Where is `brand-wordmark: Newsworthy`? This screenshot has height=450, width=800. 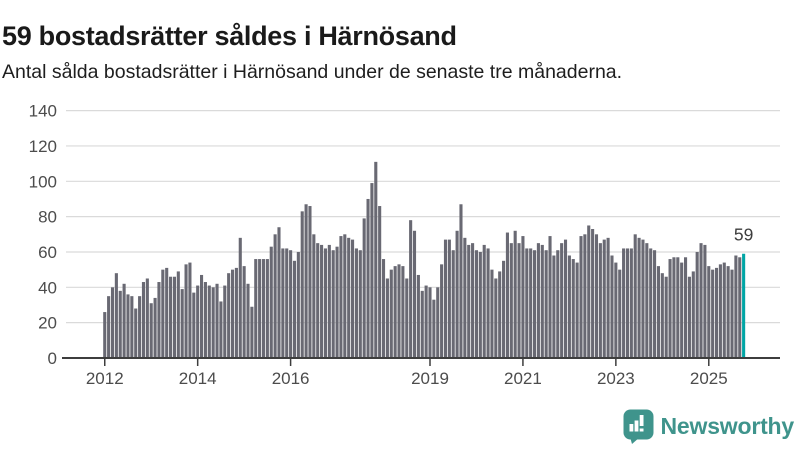 brand-wordmark: Newsworthy is located at coordinates (727, 426).